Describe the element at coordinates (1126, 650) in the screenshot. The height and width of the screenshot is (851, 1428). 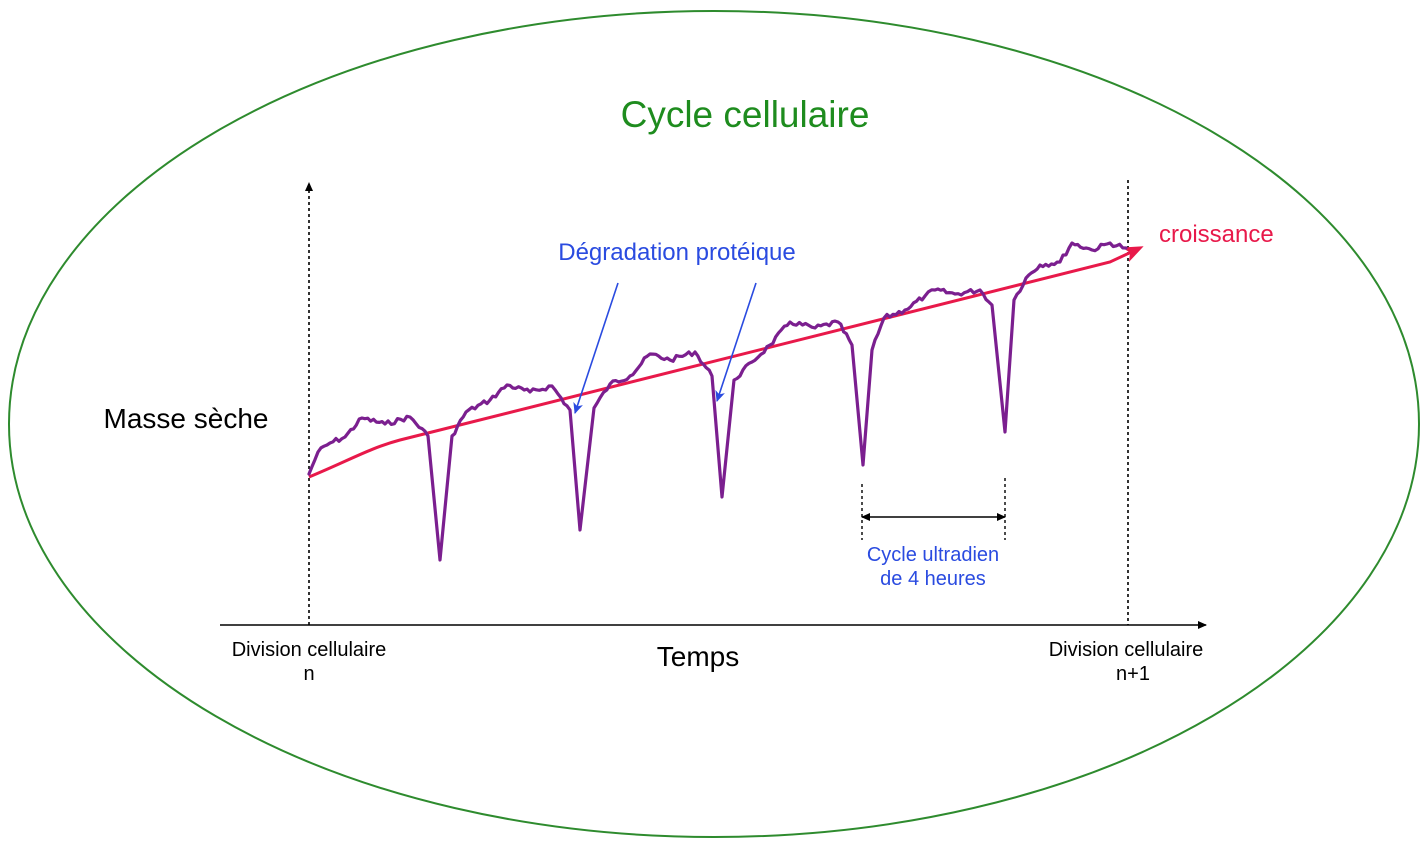
I see `division-end-label-line1: Division cellulaire` at that location.